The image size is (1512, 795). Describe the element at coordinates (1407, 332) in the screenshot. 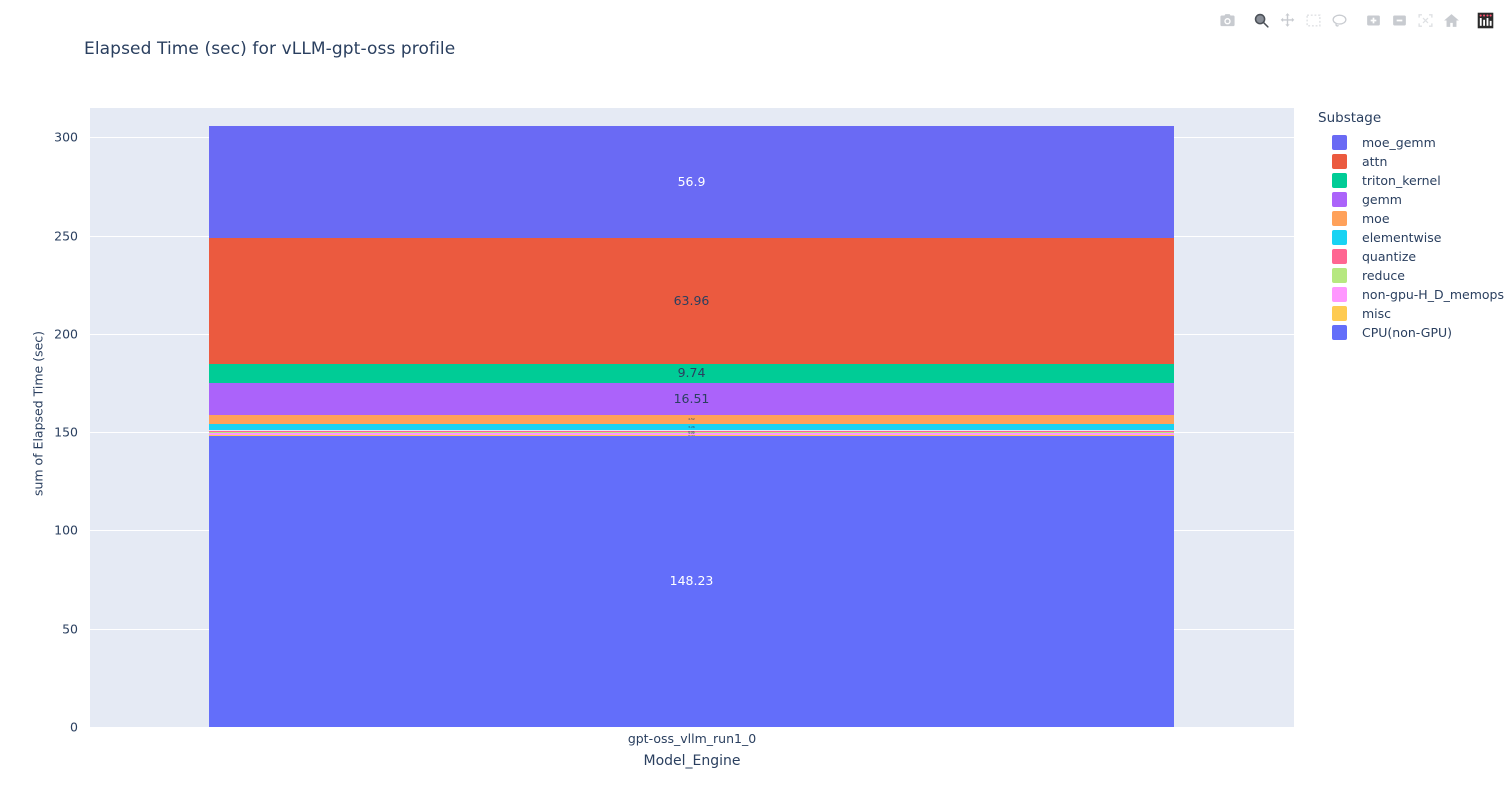

I see `legend-item-label: CPU(non-GPU)` at that location.